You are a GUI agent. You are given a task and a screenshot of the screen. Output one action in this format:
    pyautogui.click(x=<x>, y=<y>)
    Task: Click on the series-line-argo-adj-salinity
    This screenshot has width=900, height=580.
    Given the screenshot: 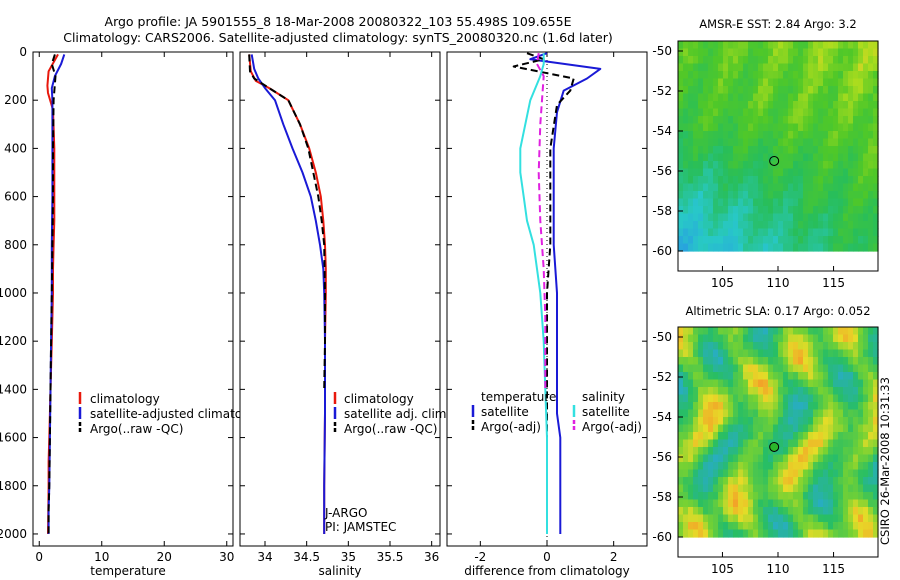 What is the action you would take?
    pyautogui.click(x=541, y=221)
    